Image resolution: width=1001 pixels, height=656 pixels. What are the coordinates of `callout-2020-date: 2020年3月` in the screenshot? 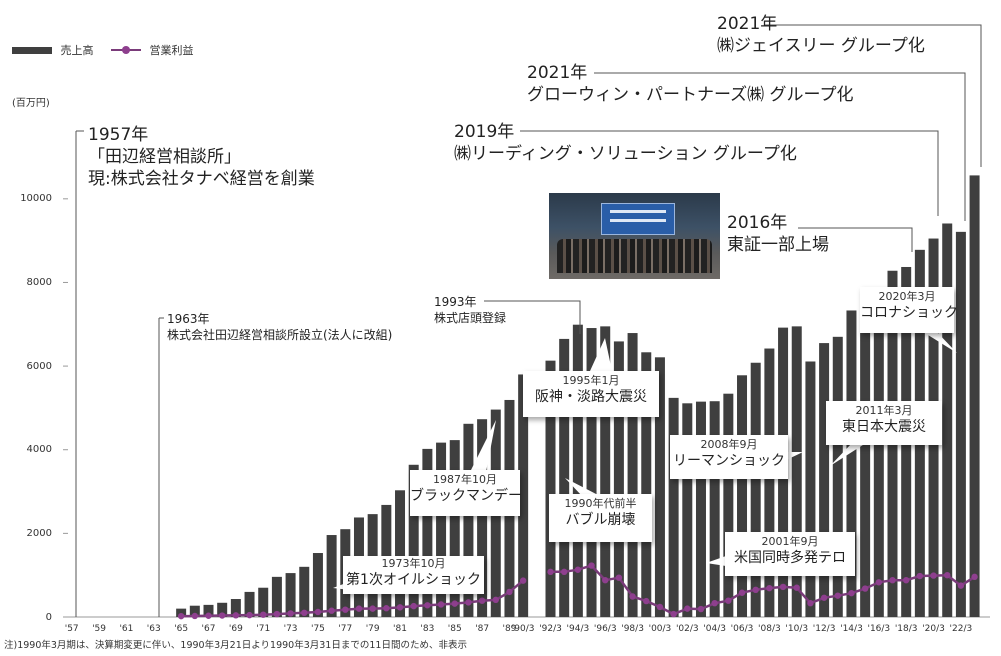 It's located at (907, 296).